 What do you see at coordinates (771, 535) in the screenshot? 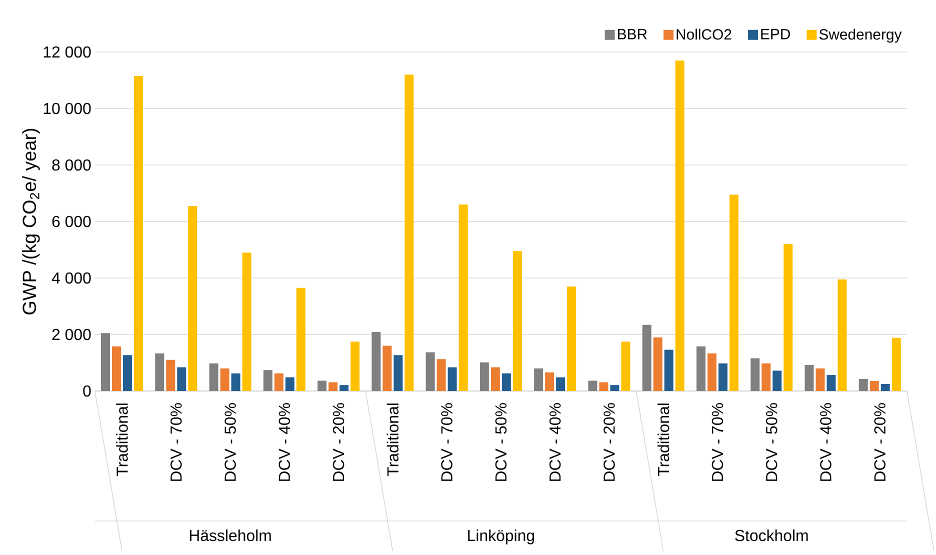
I see `text: Stockholm` at bounding box center [771, 535].